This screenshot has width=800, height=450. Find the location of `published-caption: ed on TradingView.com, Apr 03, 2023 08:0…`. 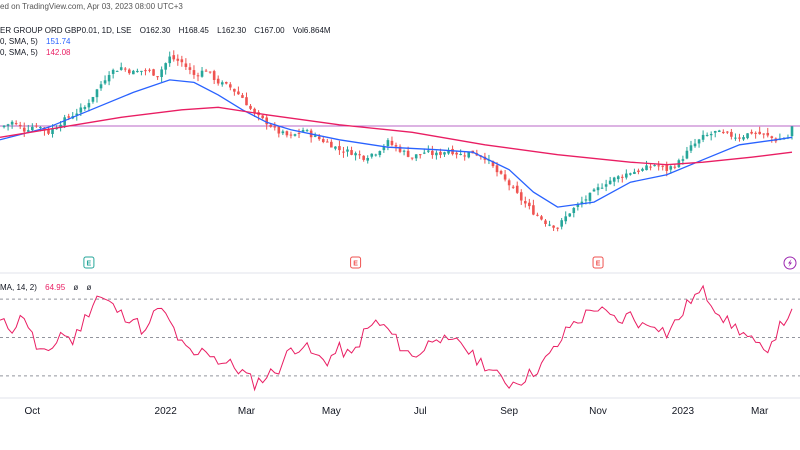

published-caption: ed on TradingView.com, Apr 03, 2023 08:0… is located at coordinates (91, 6).